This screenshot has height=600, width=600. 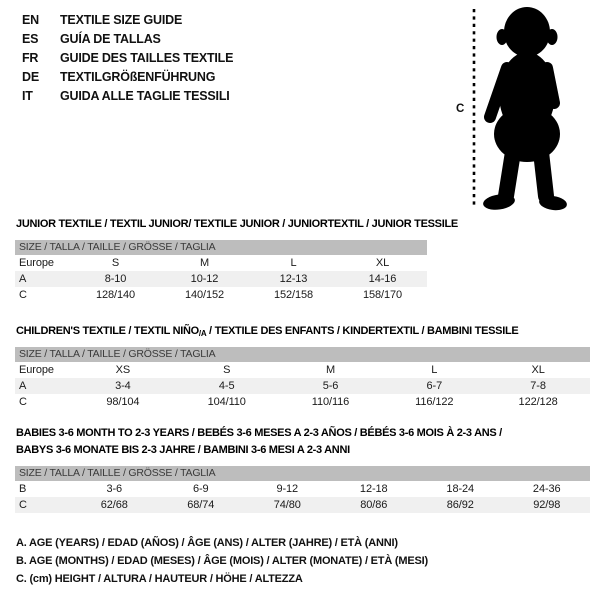 What do you see at coordinates (287, 489) in the screenshot?
I see `age-cell: 9-12` at bounding box center [287, 489].